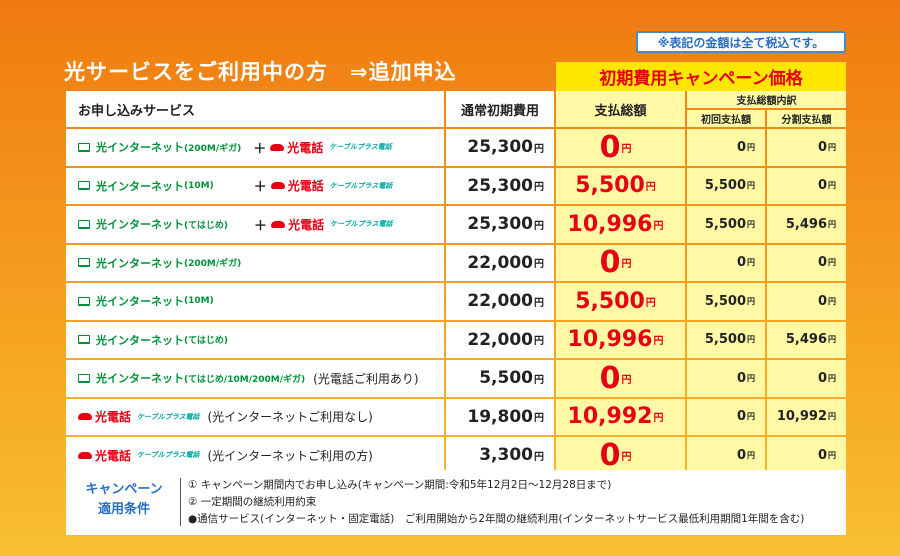 This screenshot has height=556, width=900. What do you see at coordinates (806, 224) in the screenshot?
I see `split-payment-cell: 5,496 円` at bounding box center [806, 224].